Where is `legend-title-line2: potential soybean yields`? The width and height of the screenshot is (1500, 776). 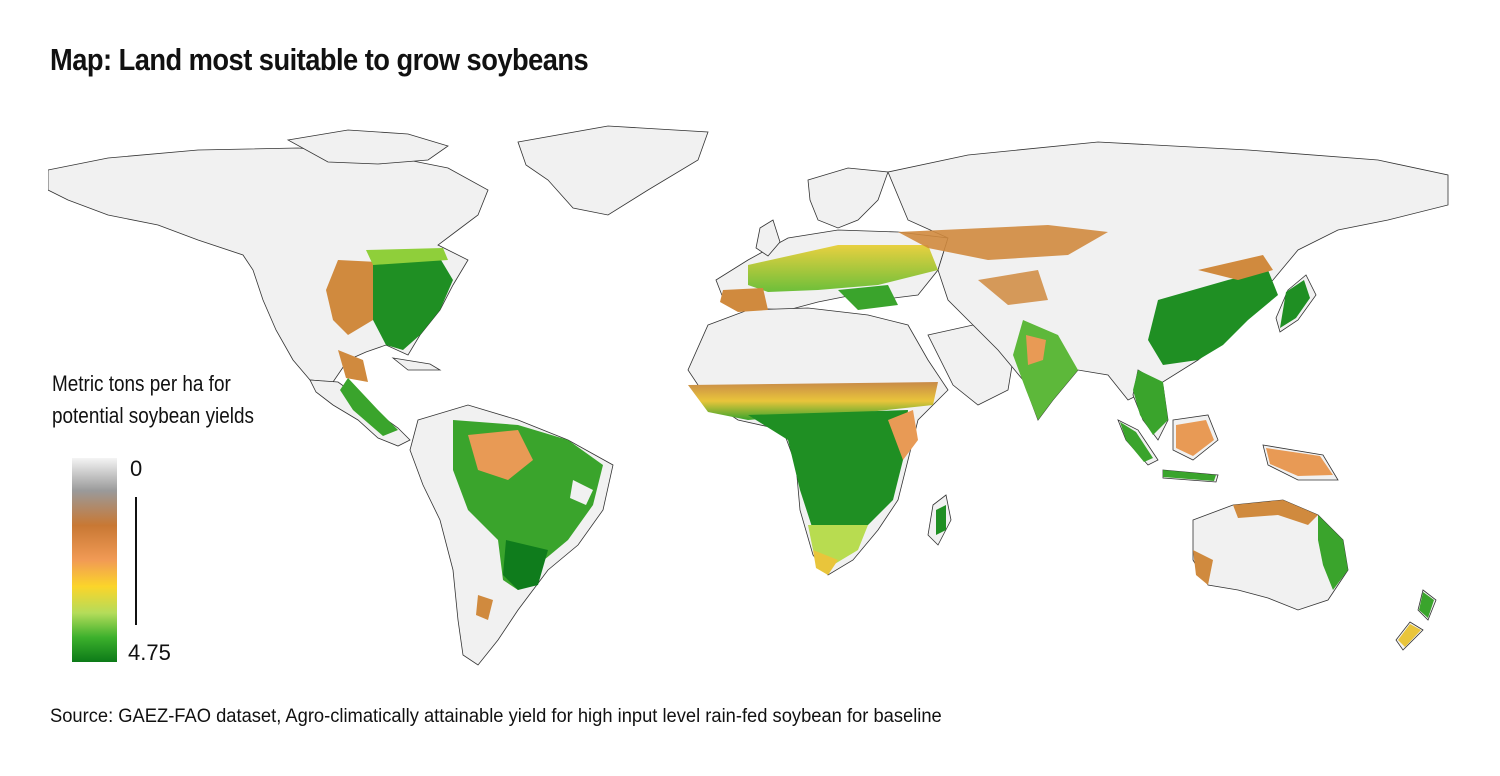
legend-title-line2: potential soybean yields is located at coordinates (153, 415).